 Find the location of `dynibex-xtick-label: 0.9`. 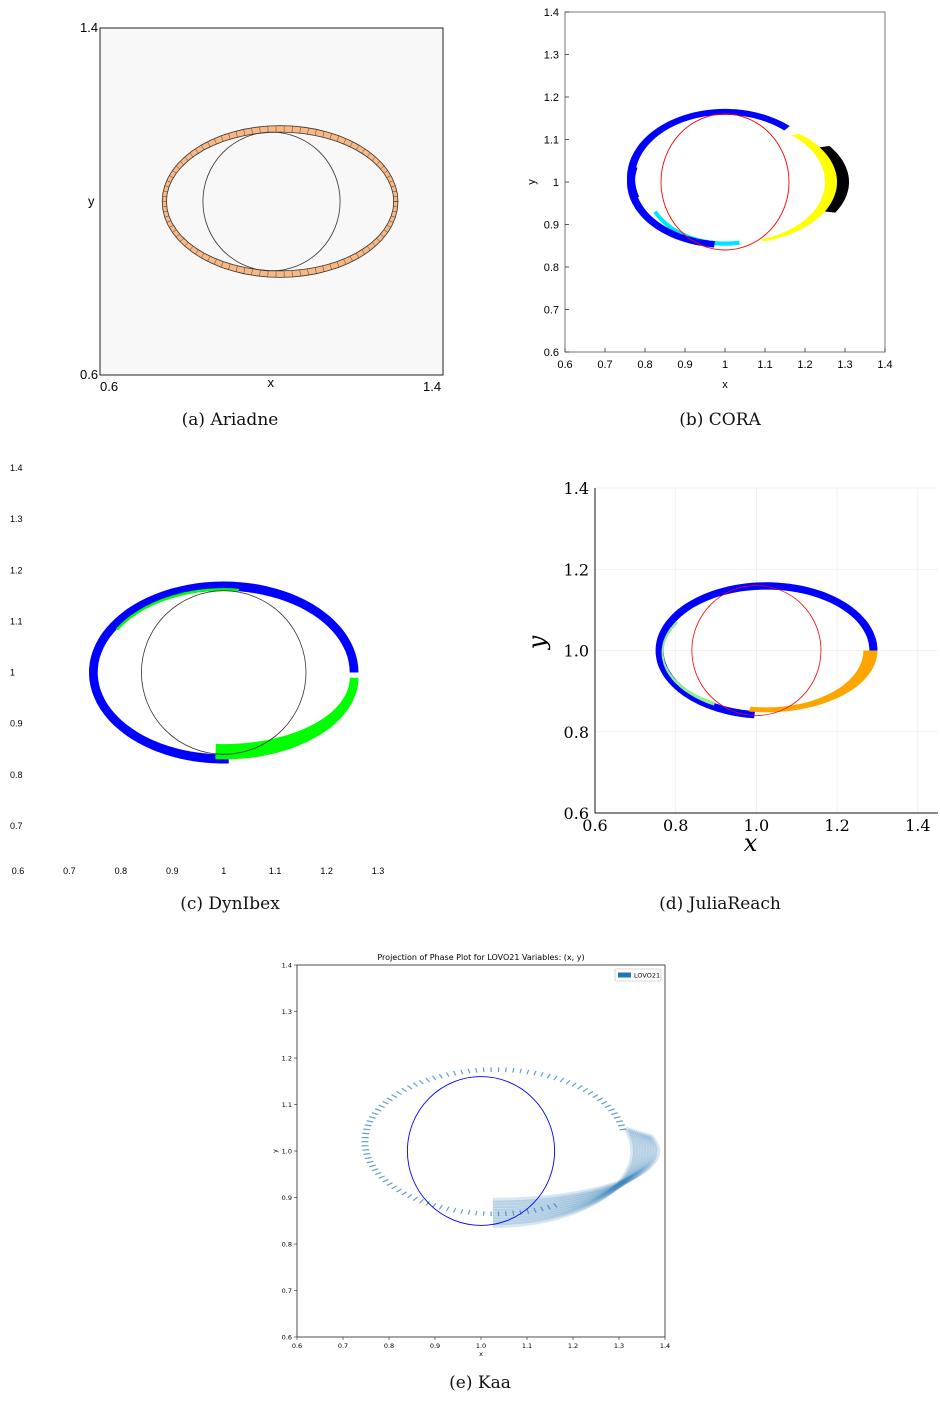

dynibex-xtick-label: 0.9 is located at coordinates (172, 871).